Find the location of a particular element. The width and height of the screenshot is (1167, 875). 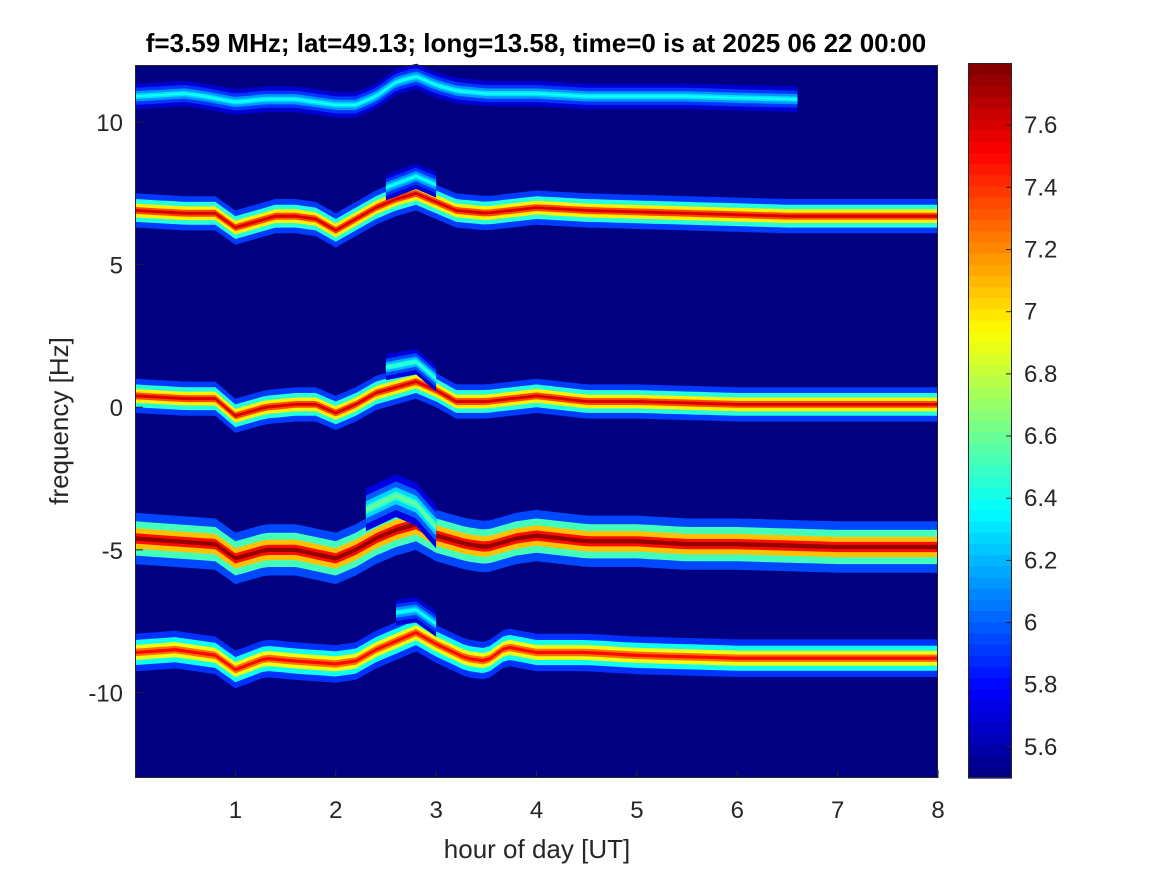

colorbar is located at coordinates (990, 421).